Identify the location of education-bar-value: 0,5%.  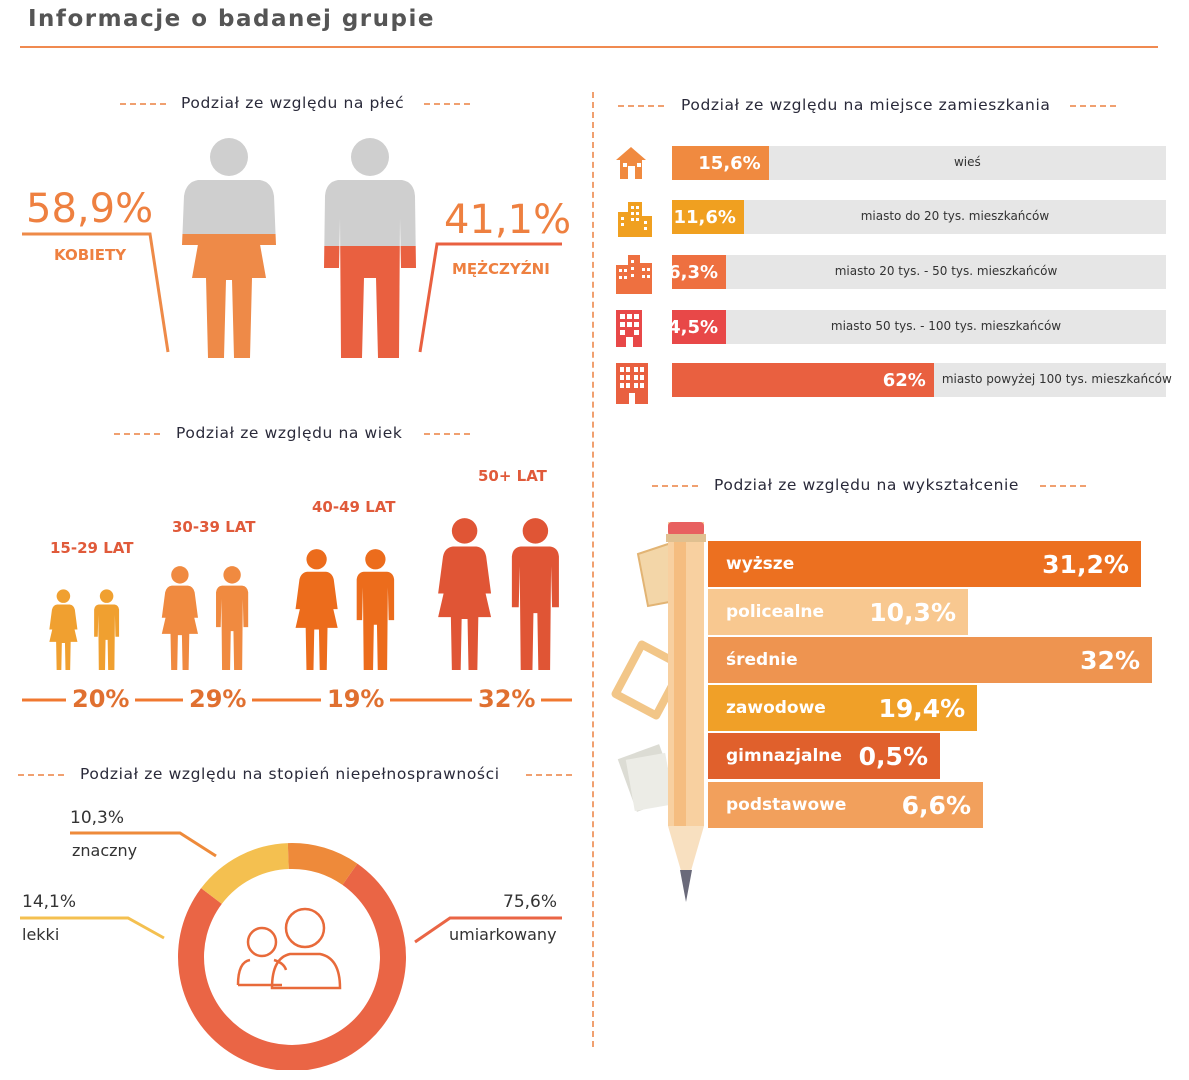
(893, 756).